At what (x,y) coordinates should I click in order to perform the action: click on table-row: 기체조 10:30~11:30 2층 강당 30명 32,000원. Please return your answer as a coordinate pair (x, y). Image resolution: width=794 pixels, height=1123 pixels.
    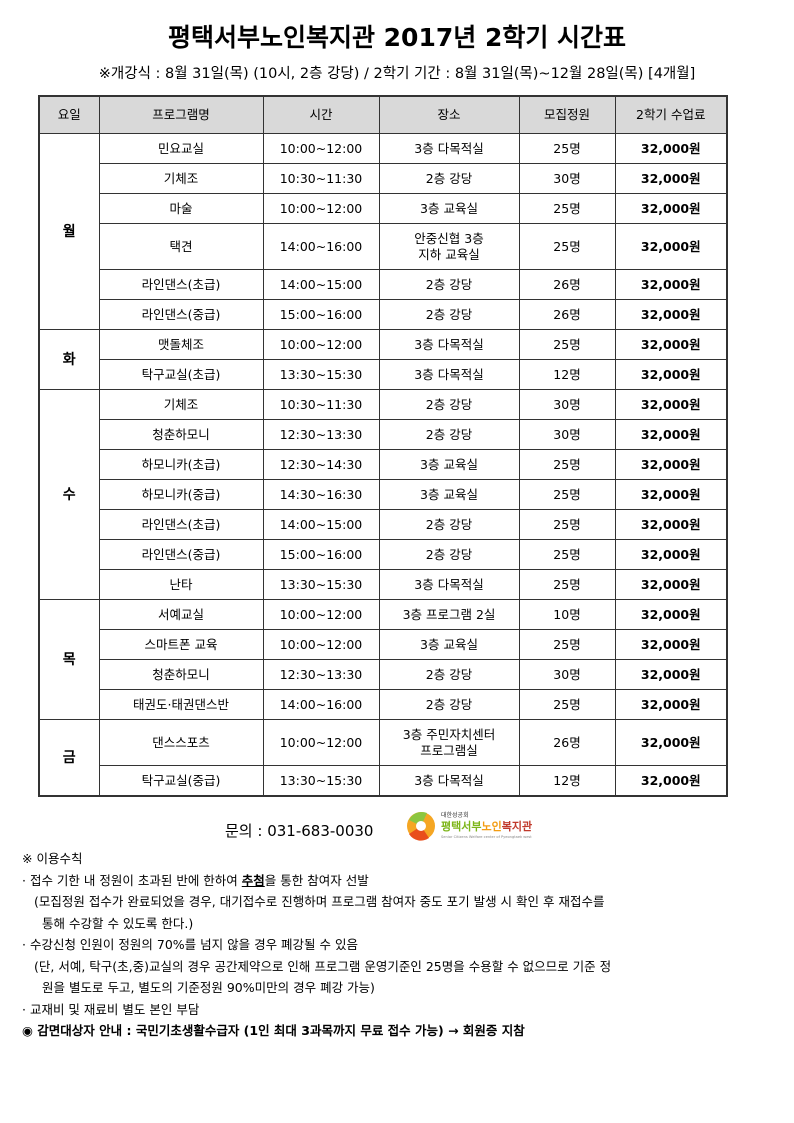
    Looking at the image, I should click on (383, 178).